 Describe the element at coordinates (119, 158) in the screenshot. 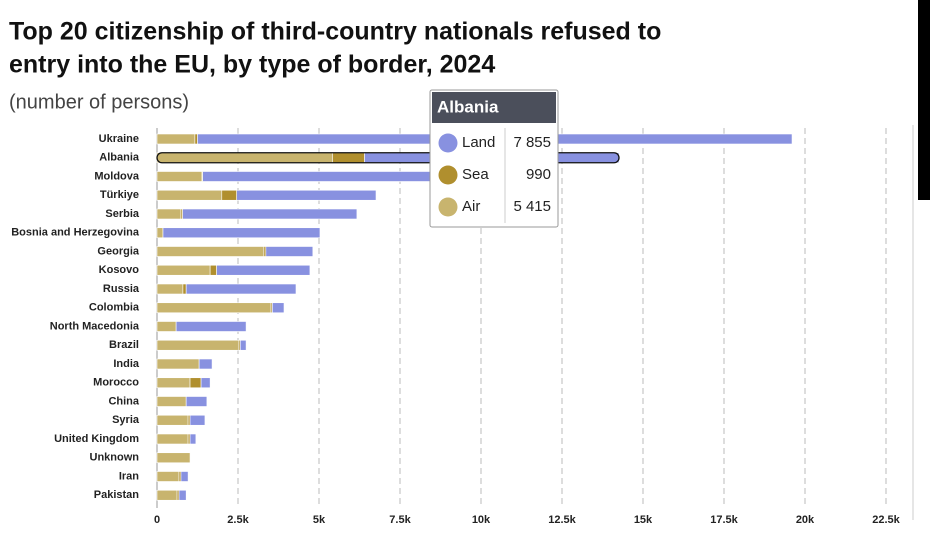

I see `y-tick-label: Albania` at that location.